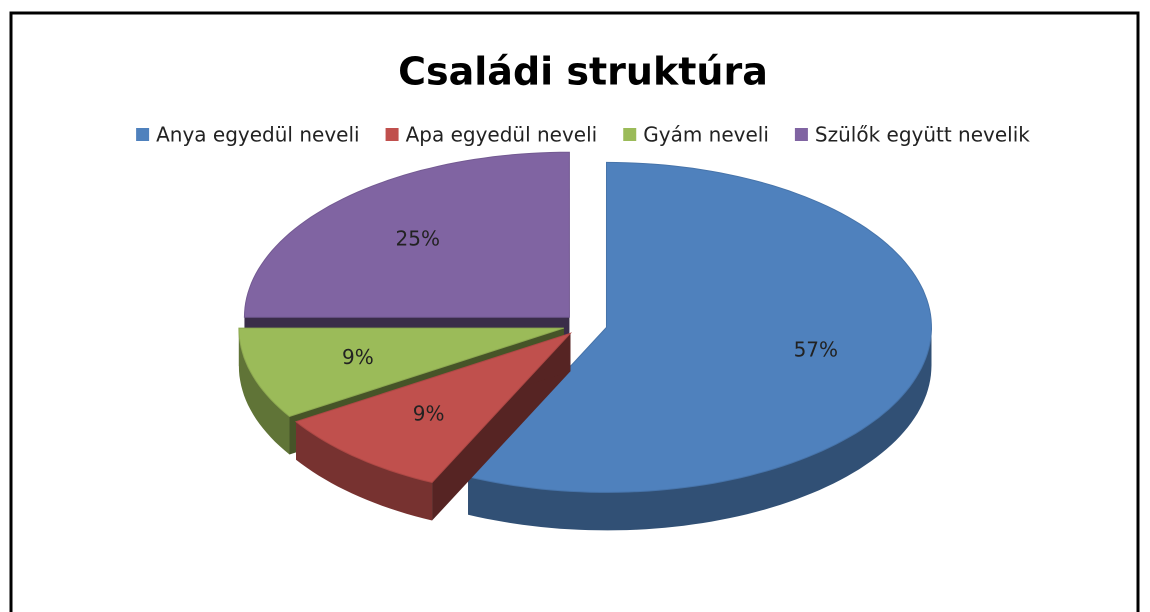 This screenshot has height=612, width=1150. Describe the element at coordinates (816, 350) in the screenshot. I see `data-label: 57%` at that location.